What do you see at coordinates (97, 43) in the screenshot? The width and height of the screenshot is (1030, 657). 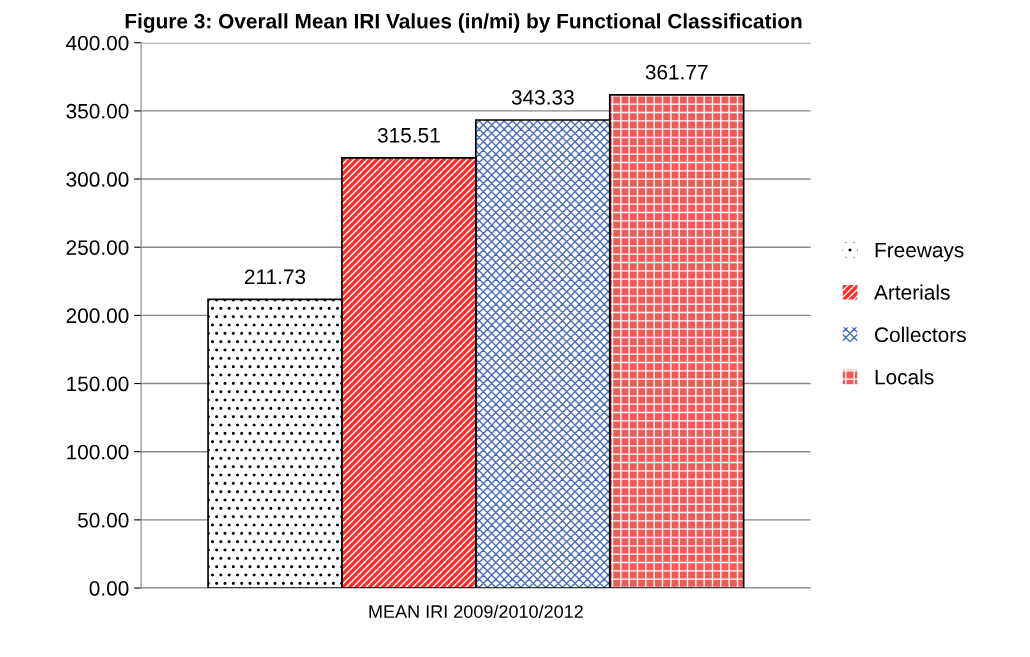 I see `y-tick-label: 400.00` at bounding box center [97, 43].